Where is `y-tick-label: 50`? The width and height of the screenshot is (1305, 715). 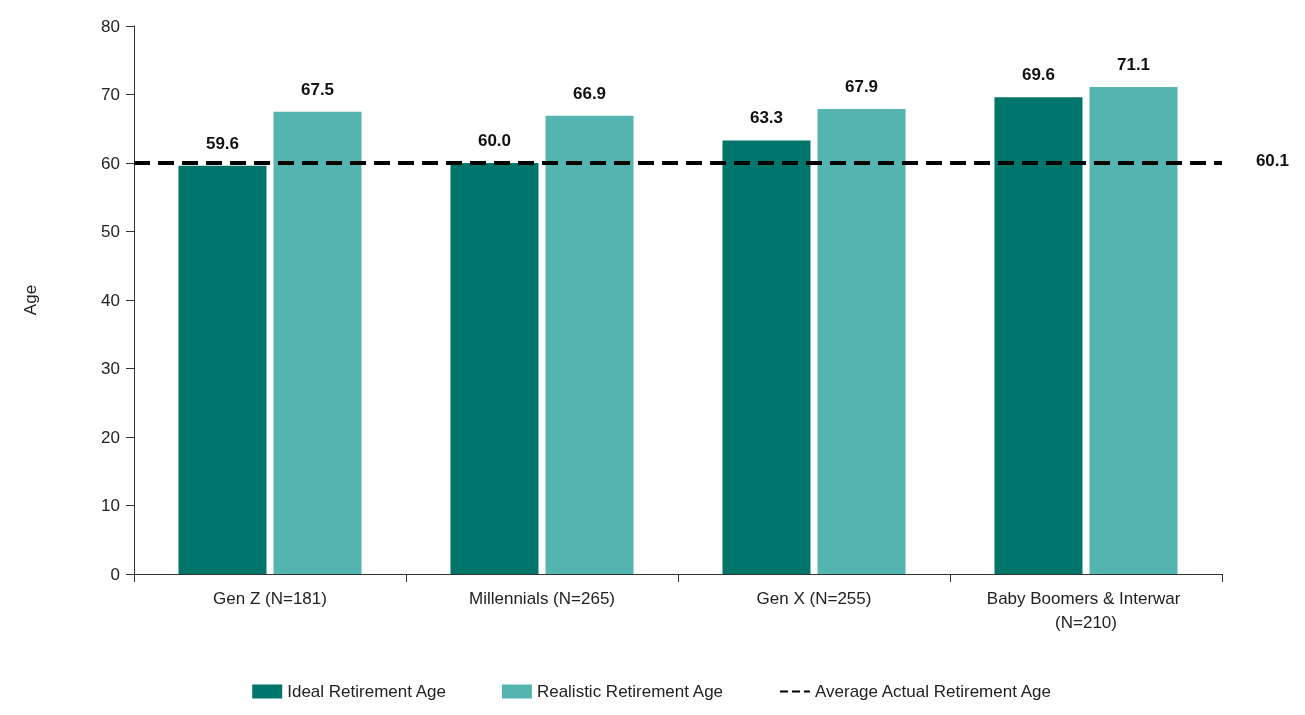 y-tick-label: 50 is located at coordinates (110, 231).